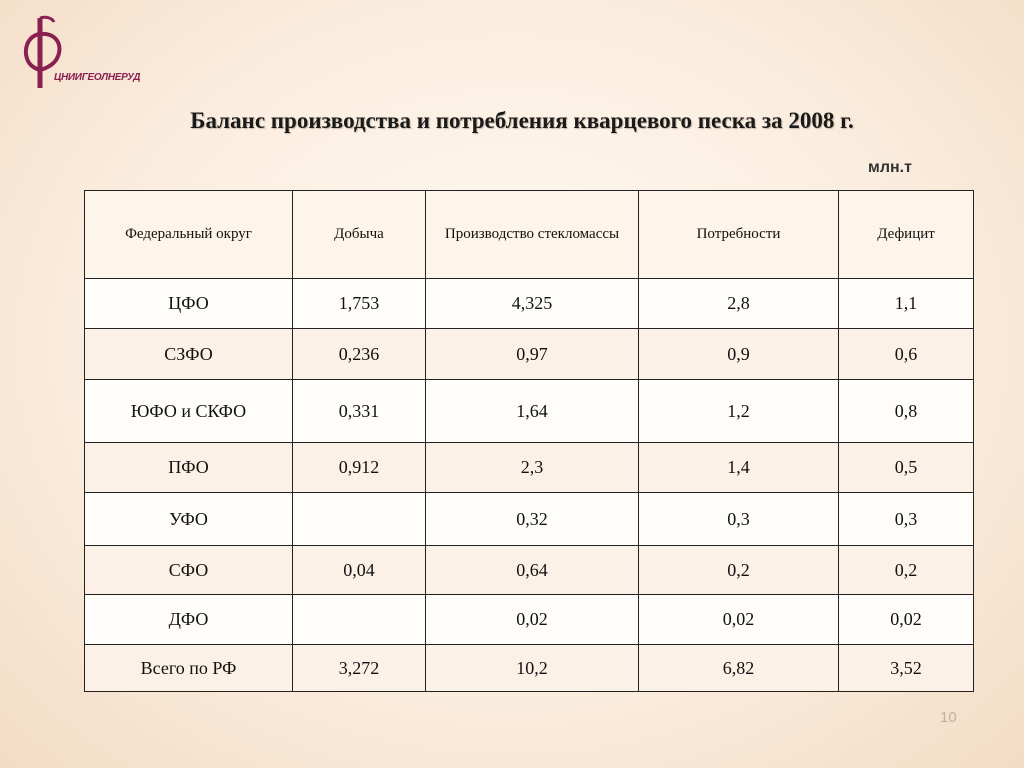 The height and width of the screenshot is (768, 1024). What do you see at coordinates (738, 519) in the screenshot?
I see `cell-demand: 0,3` at bounding box center [738, 519].